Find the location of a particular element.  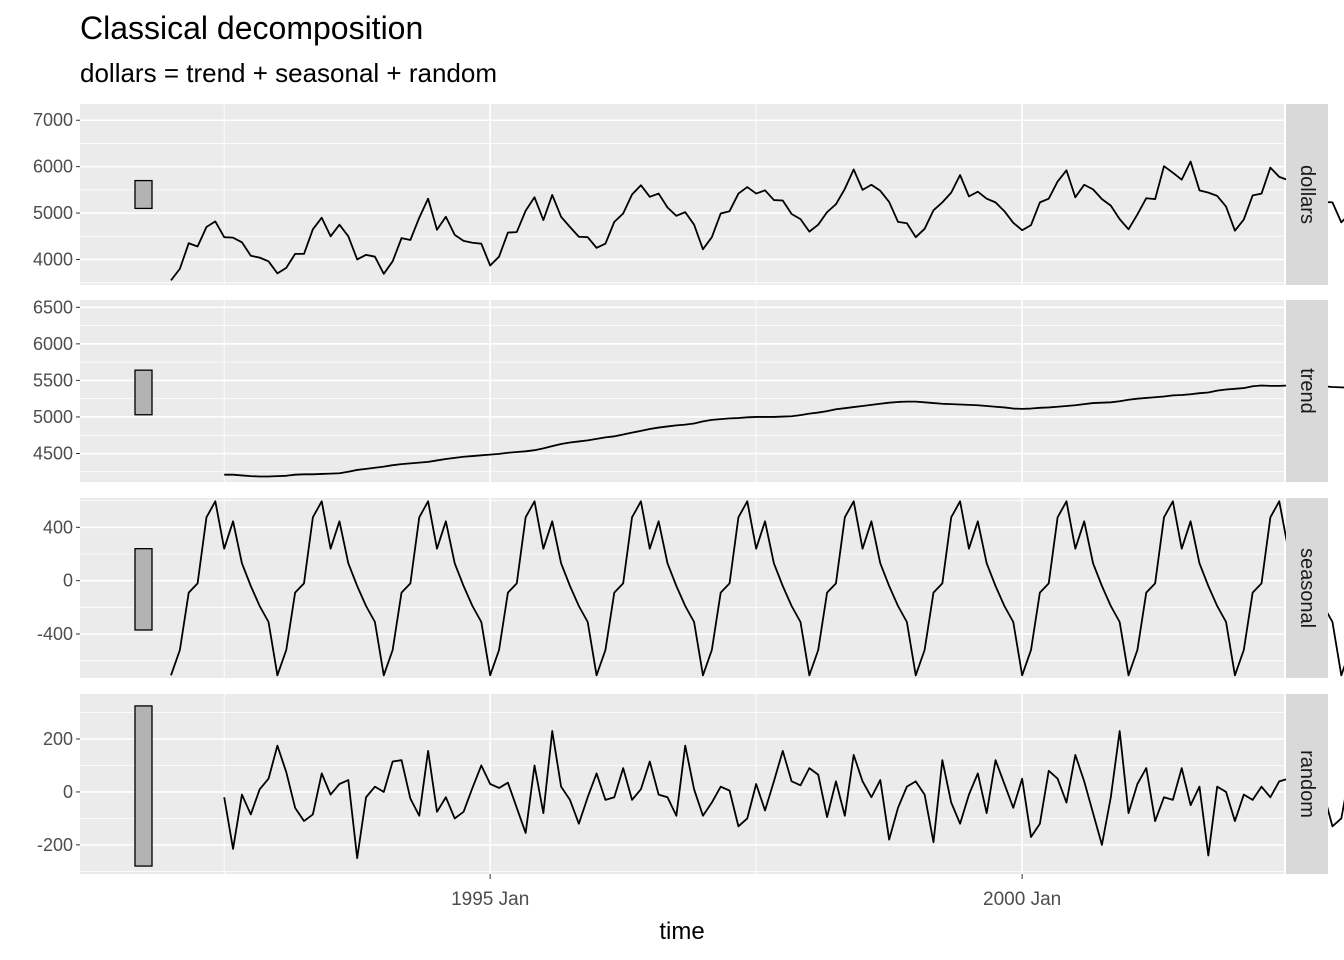

y-tick-label: 4500 is located at coordinates (53, 453).